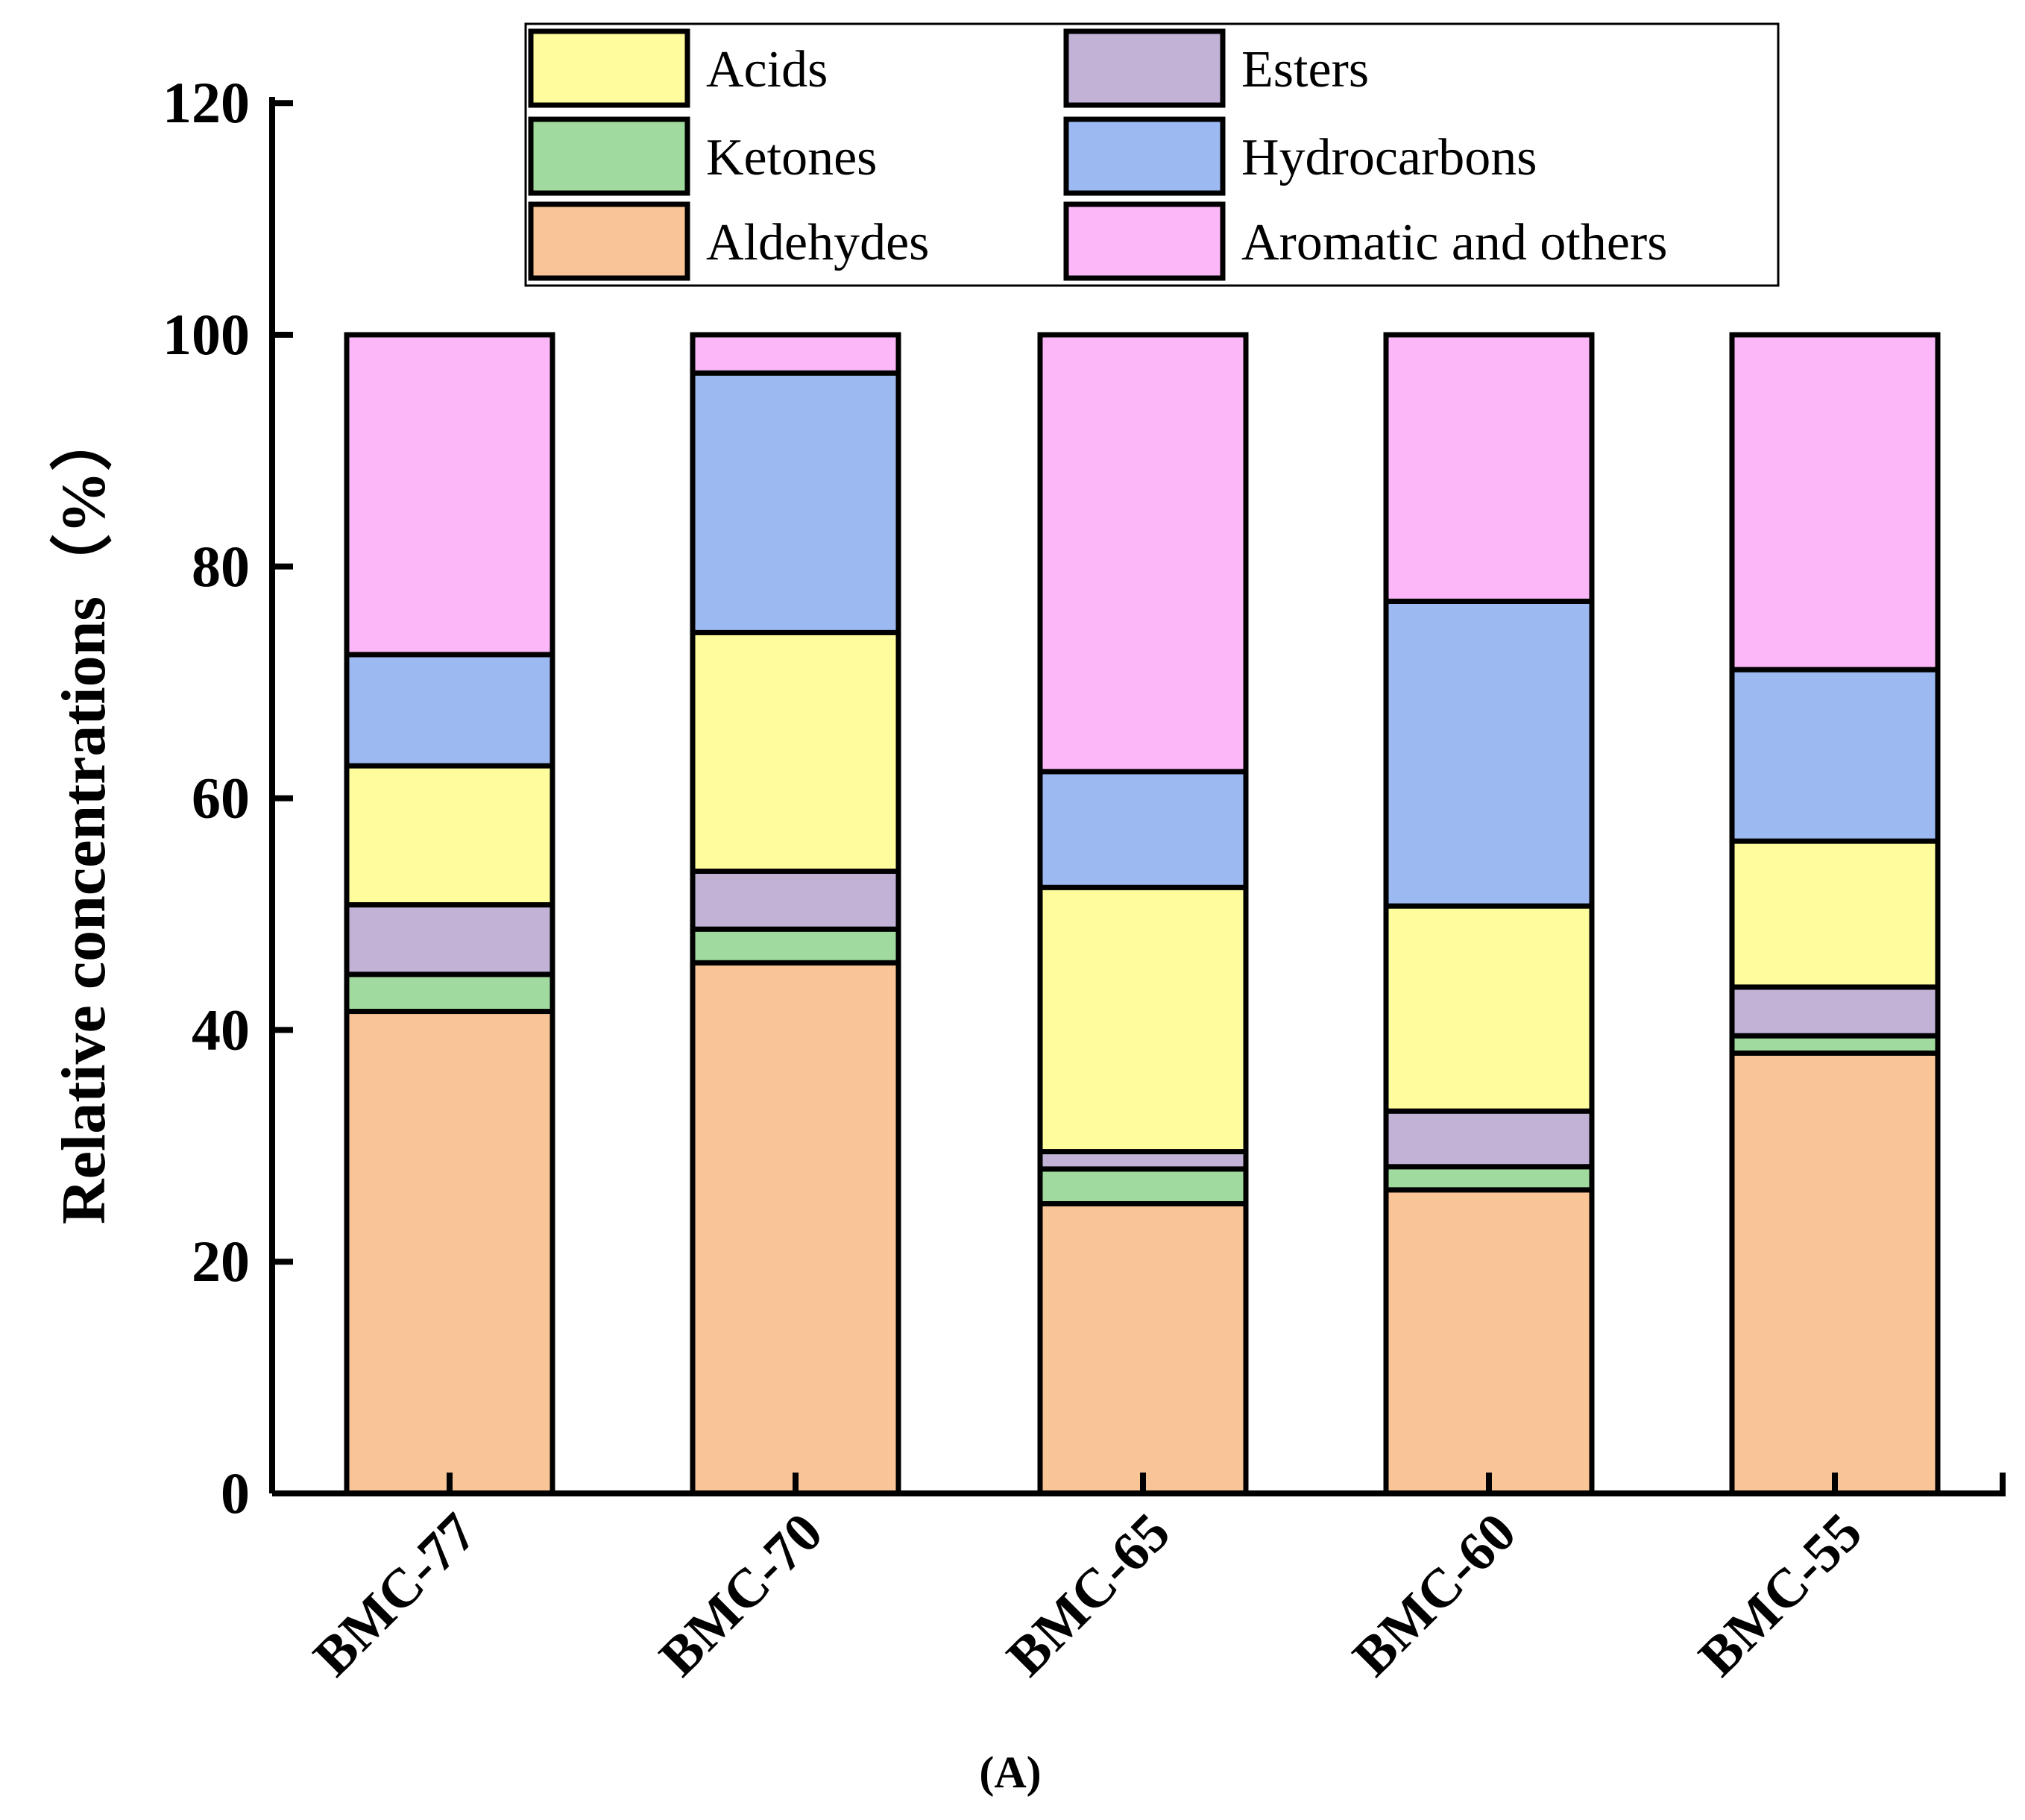 This screenshot has width=2025, height=1820. What do you see at coordinates (1434, 1595) in the screenshot?
I see `x-tick-label: BMC-60` at bounding box center [1434, 1595].